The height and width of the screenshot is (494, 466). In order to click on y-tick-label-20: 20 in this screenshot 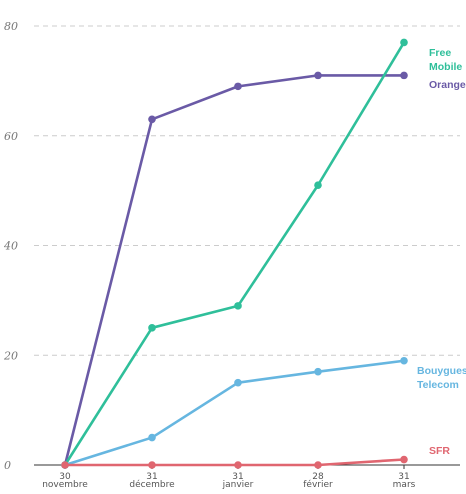, I will do `click(10, 355)`.